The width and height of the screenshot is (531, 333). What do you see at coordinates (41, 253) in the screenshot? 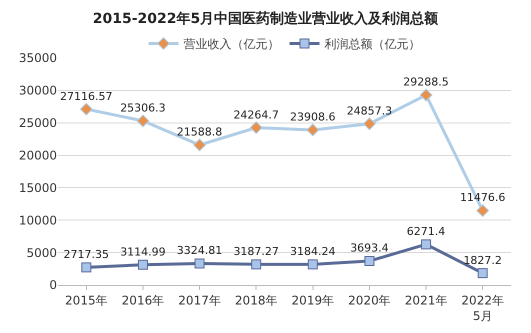
I see `y-tick-label: 5000` at bounding box center [41, 253].